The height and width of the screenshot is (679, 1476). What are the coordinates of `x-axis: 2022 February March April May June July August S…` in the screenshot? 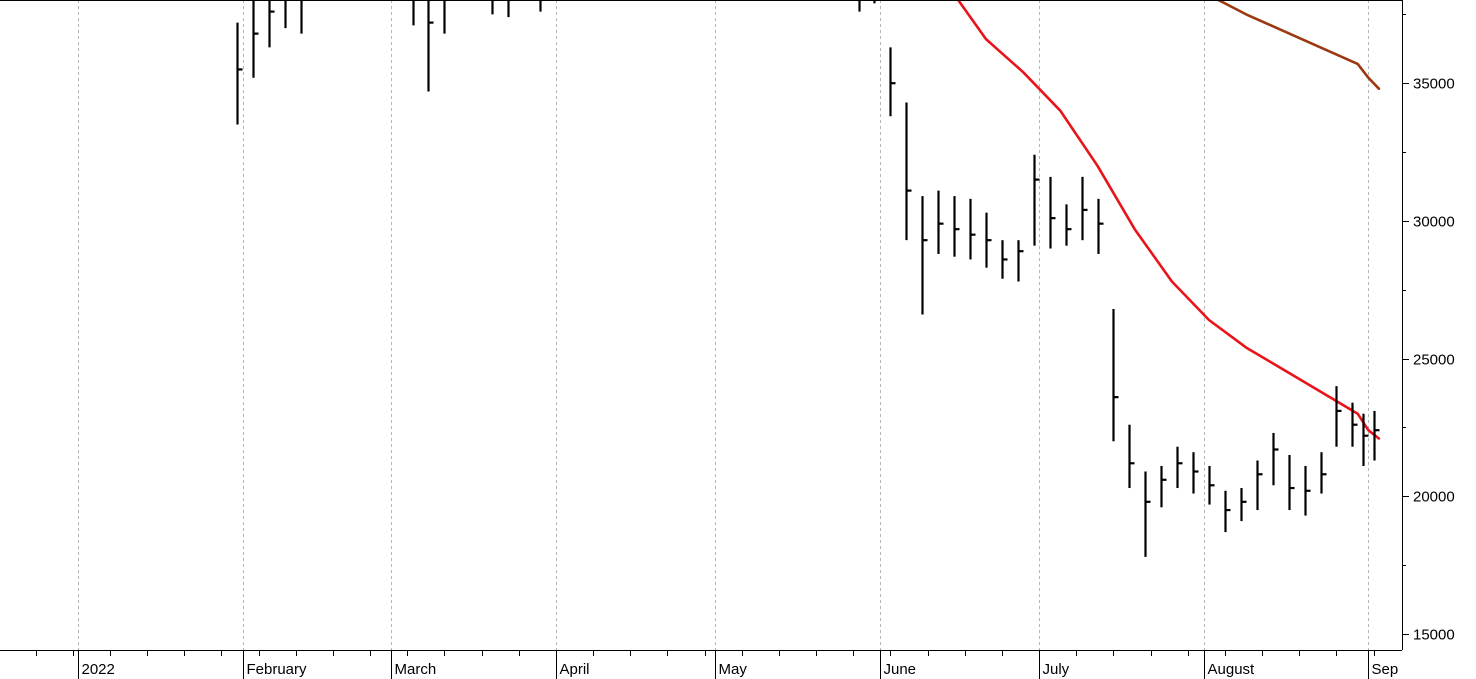 It's located at (717, 664).